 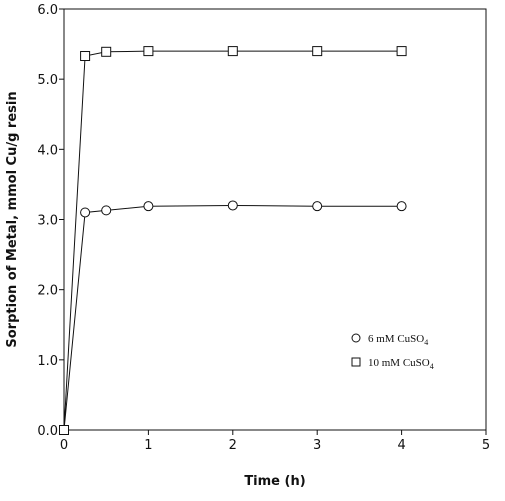 What do you see at coordinates (401, 445) in the screenshot?
I see `x-tick-label: 4` at bounding box center [401, 445].